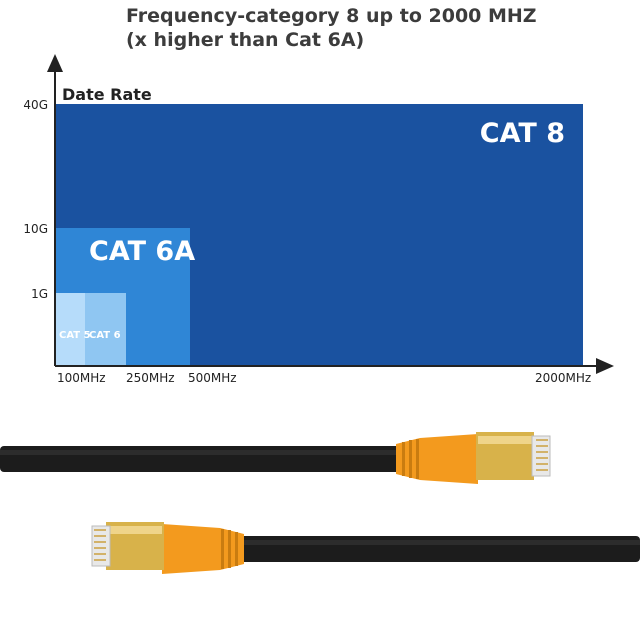 The height and width of the screenshot is (623, 640). What do you see at coordinates (81, 378) in the screenshot?
I see `x-tick-label: 100MHz` at bounding box center [81, 378].